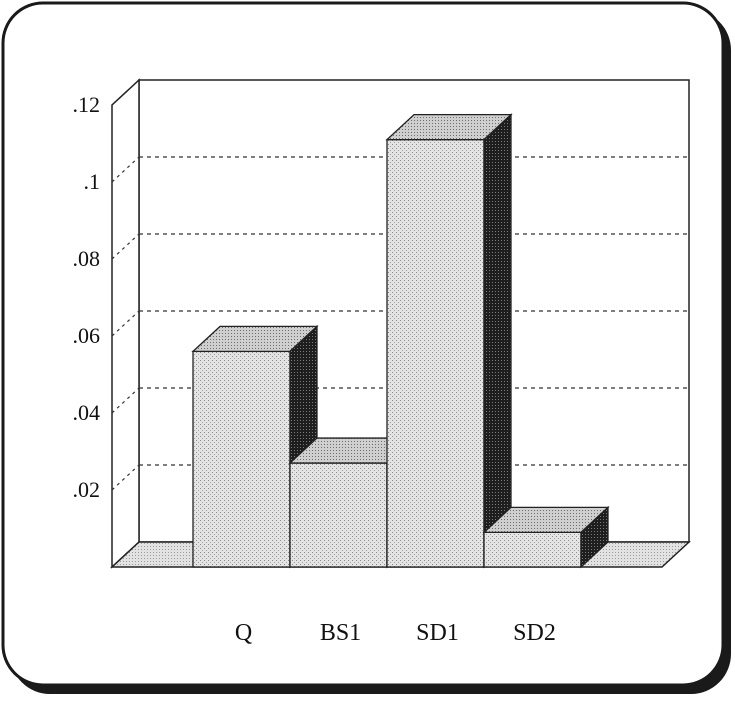 Image resolution: width=735 pixels, height=703 pixels. I want to click on left-wall, so click(125, 323).